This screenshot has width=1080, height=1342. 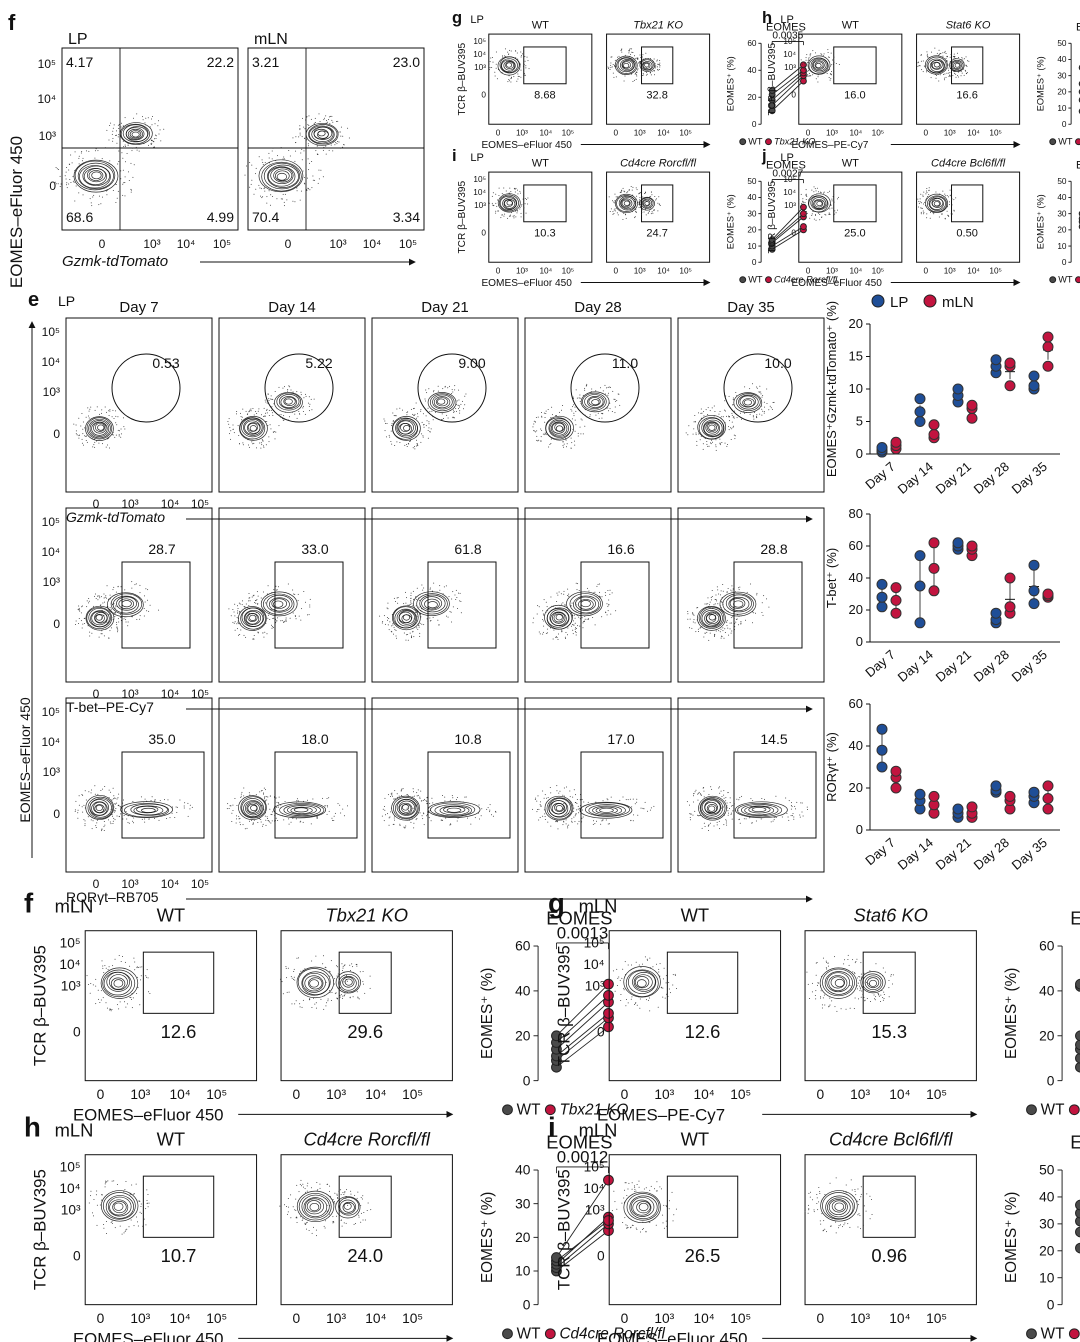 I want to click on y-tick-label: 10⁵, so click(x=789, y=41).